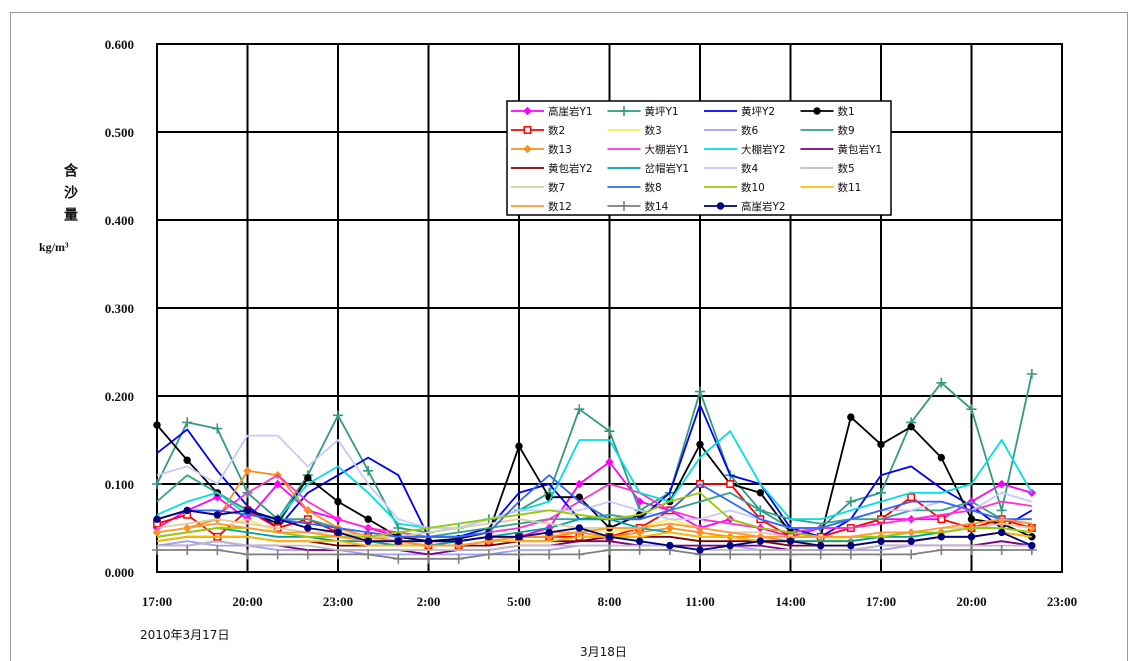 The width and height of the screenshot is (1137, 661). Describe the element at coordinates (54, 247) in the screenshot. I see `y-axis-unit: kg/m³` at that location.